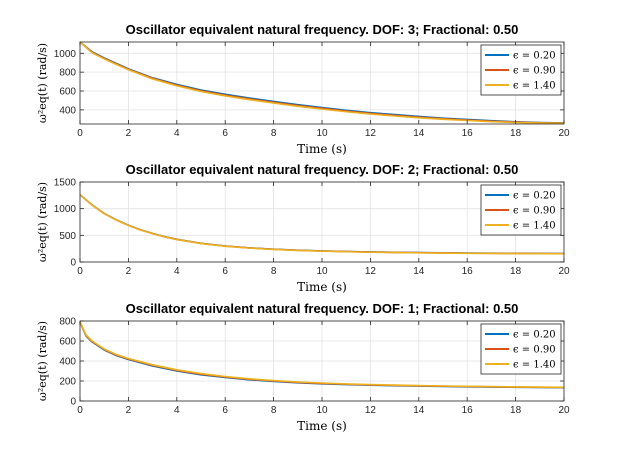 Image resolution: width=624 pixels, height=467 pixels. I want to click on y-tick-label: 500, so click(67, 236).